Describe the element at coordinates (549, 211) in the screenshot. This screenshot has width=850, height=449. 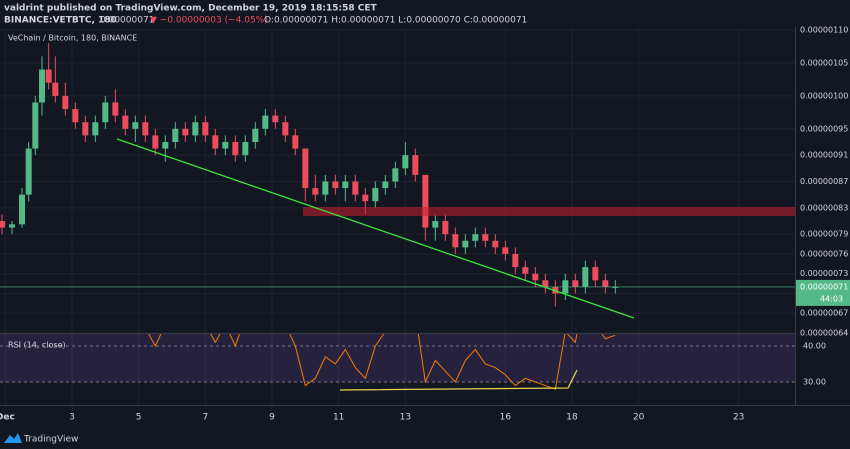
I see `resistance-zone` at that location.